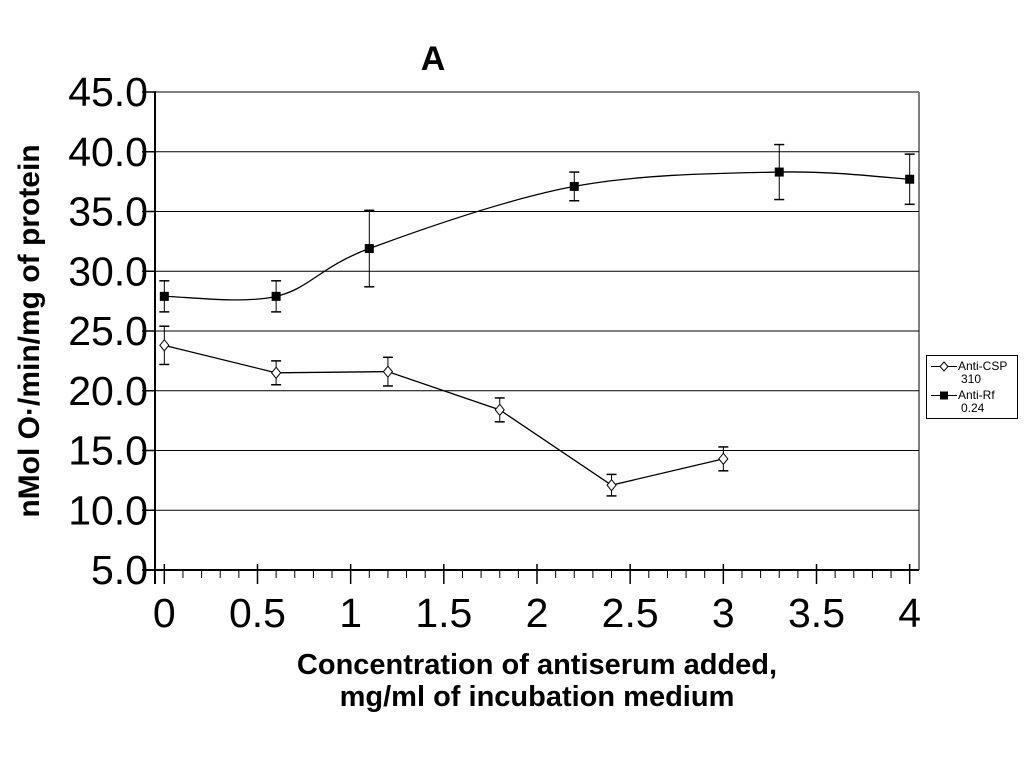  I want to click on filled-square-marker-icon, so click(944, 395).